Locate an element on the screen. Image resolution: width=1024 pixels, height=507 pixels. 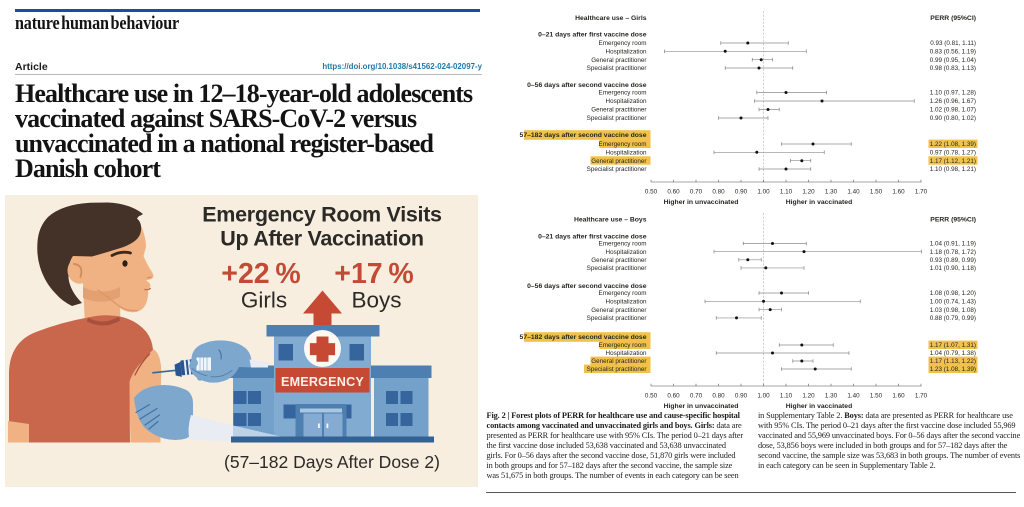
svg-text: 0.97 (0.78, 1.27) is located at coordinates (953, 153).